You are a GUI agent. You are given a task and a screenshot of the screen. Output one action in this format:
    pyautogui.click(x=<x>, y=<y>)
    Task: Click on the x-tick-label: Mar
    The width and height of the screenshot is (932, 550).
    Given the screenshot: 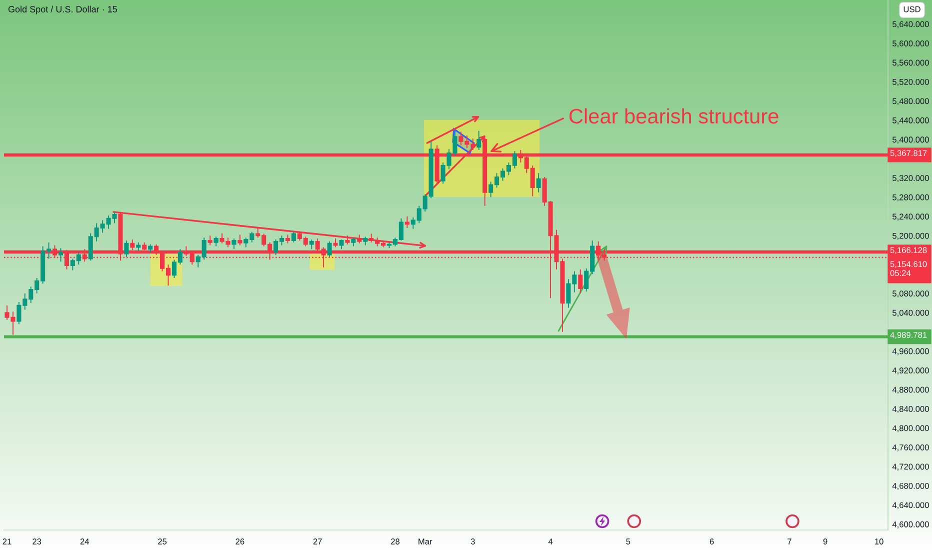 What is the action you would take?
    pyautogui.click(x=425, y=541)
    